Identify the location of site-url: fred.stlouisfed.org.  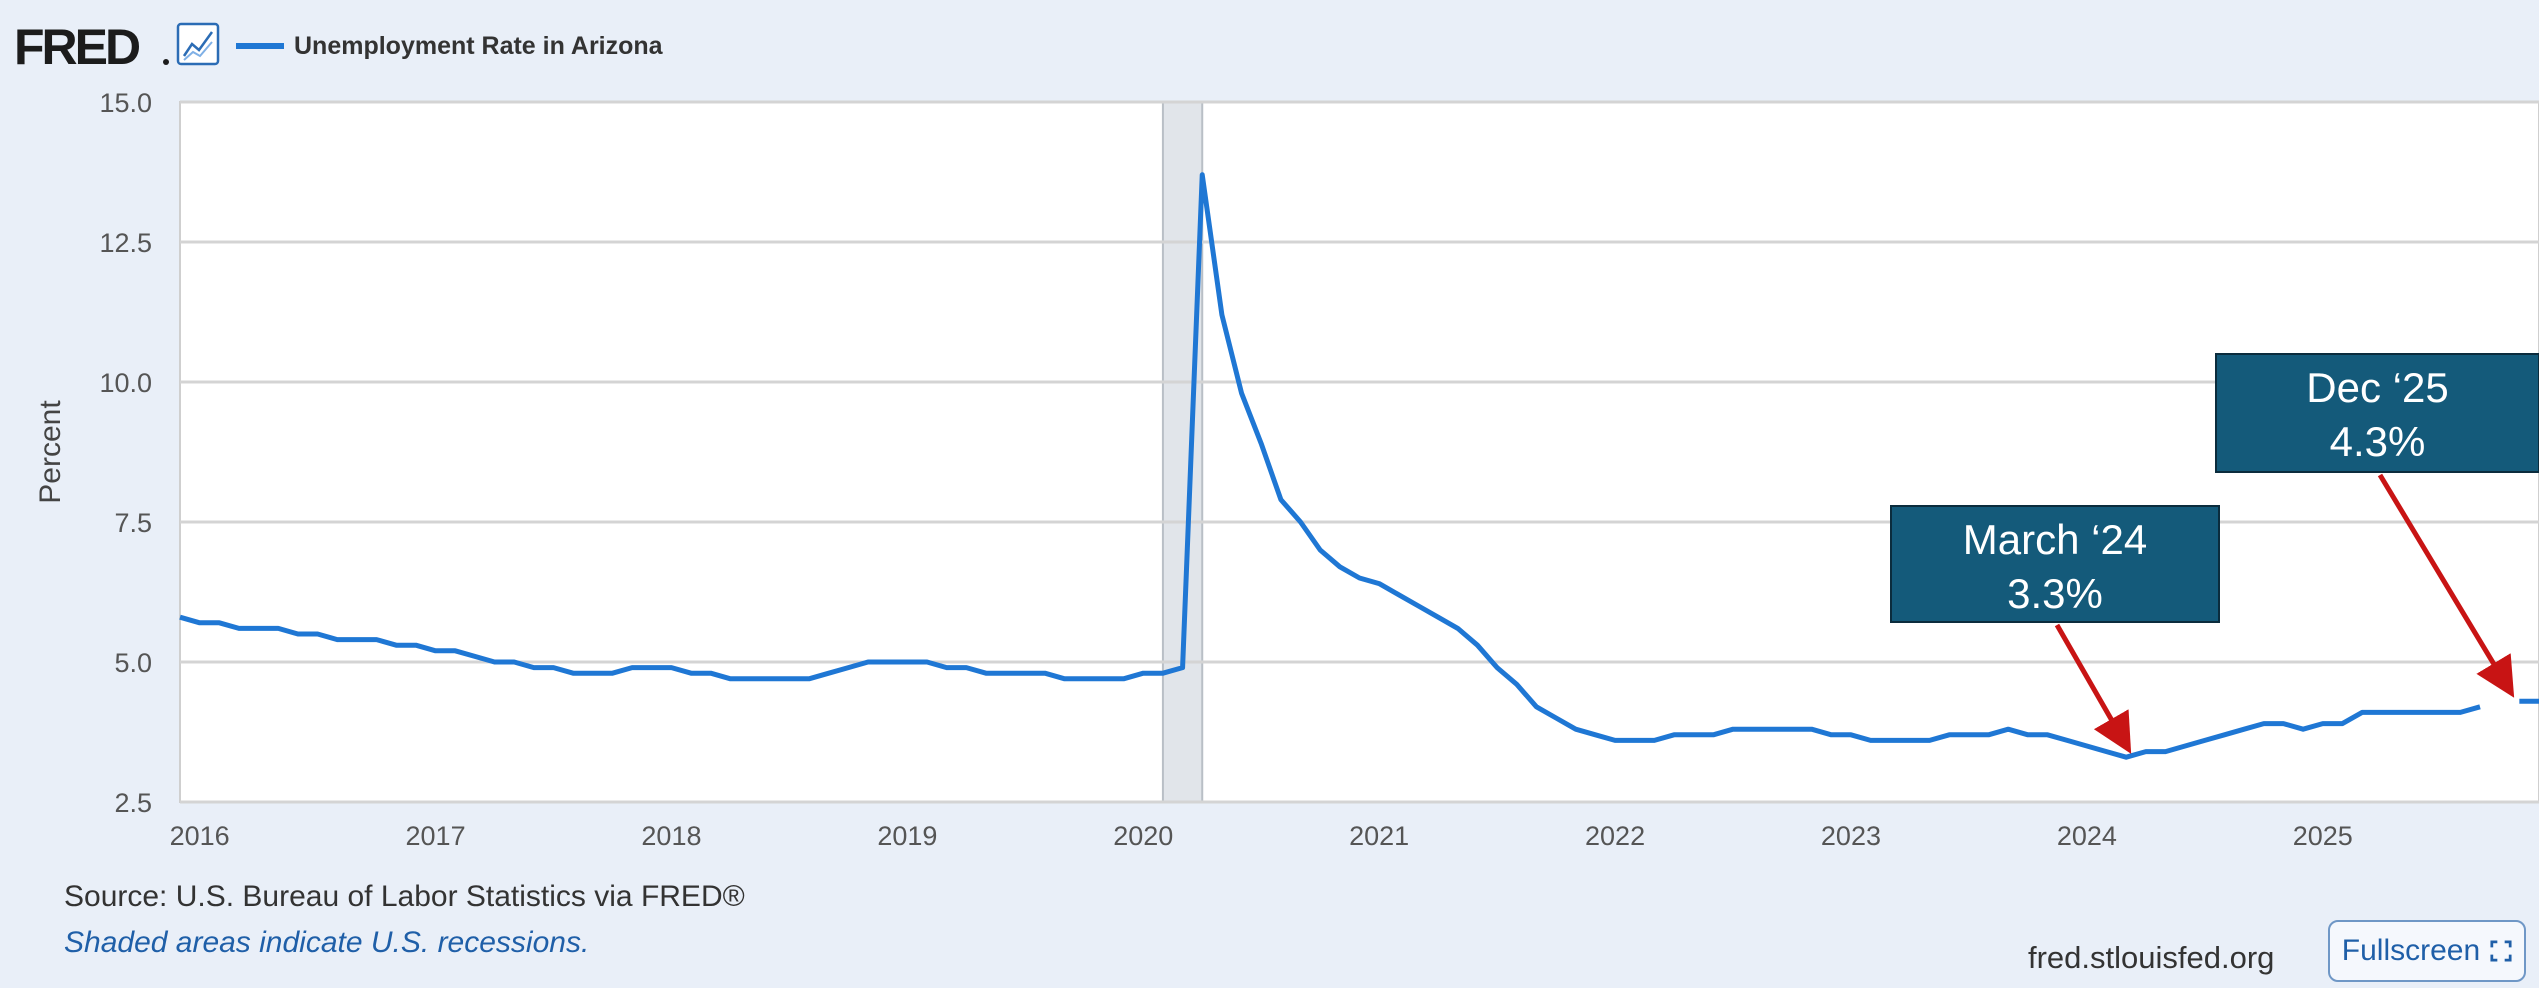
(2151, 957).